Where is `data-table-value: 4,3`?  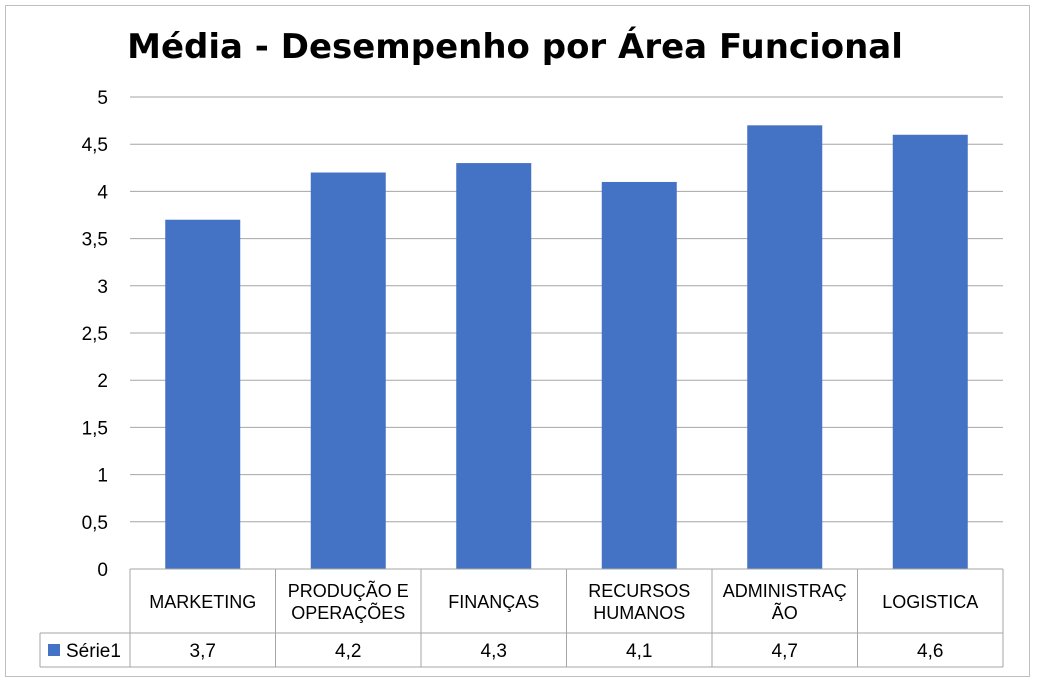 data-table-value: 4,3 is located at coordinates (494, 651).